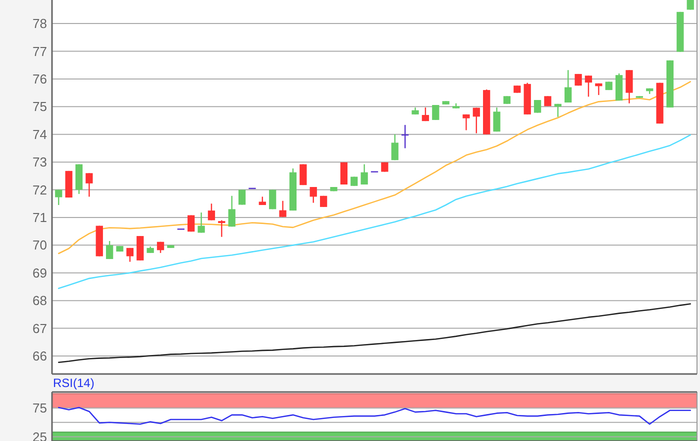 Image resolution: width=700 pixels, height=441 pixels. What do you see at coordinates (39, 300) in the screenshot?
I see `y-tick-label: 68` at bounding box center [39, 300].